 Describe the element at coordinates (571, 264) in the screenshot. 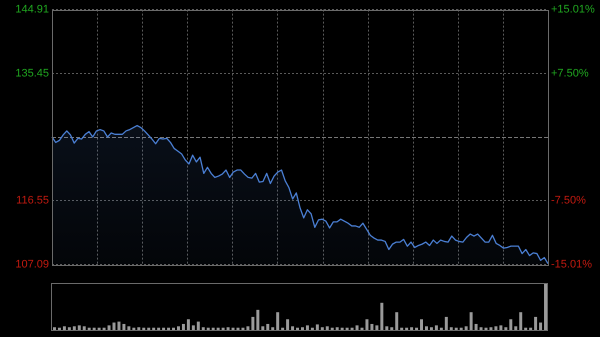

I see `y2-tick-label: -15.01%` at that location.